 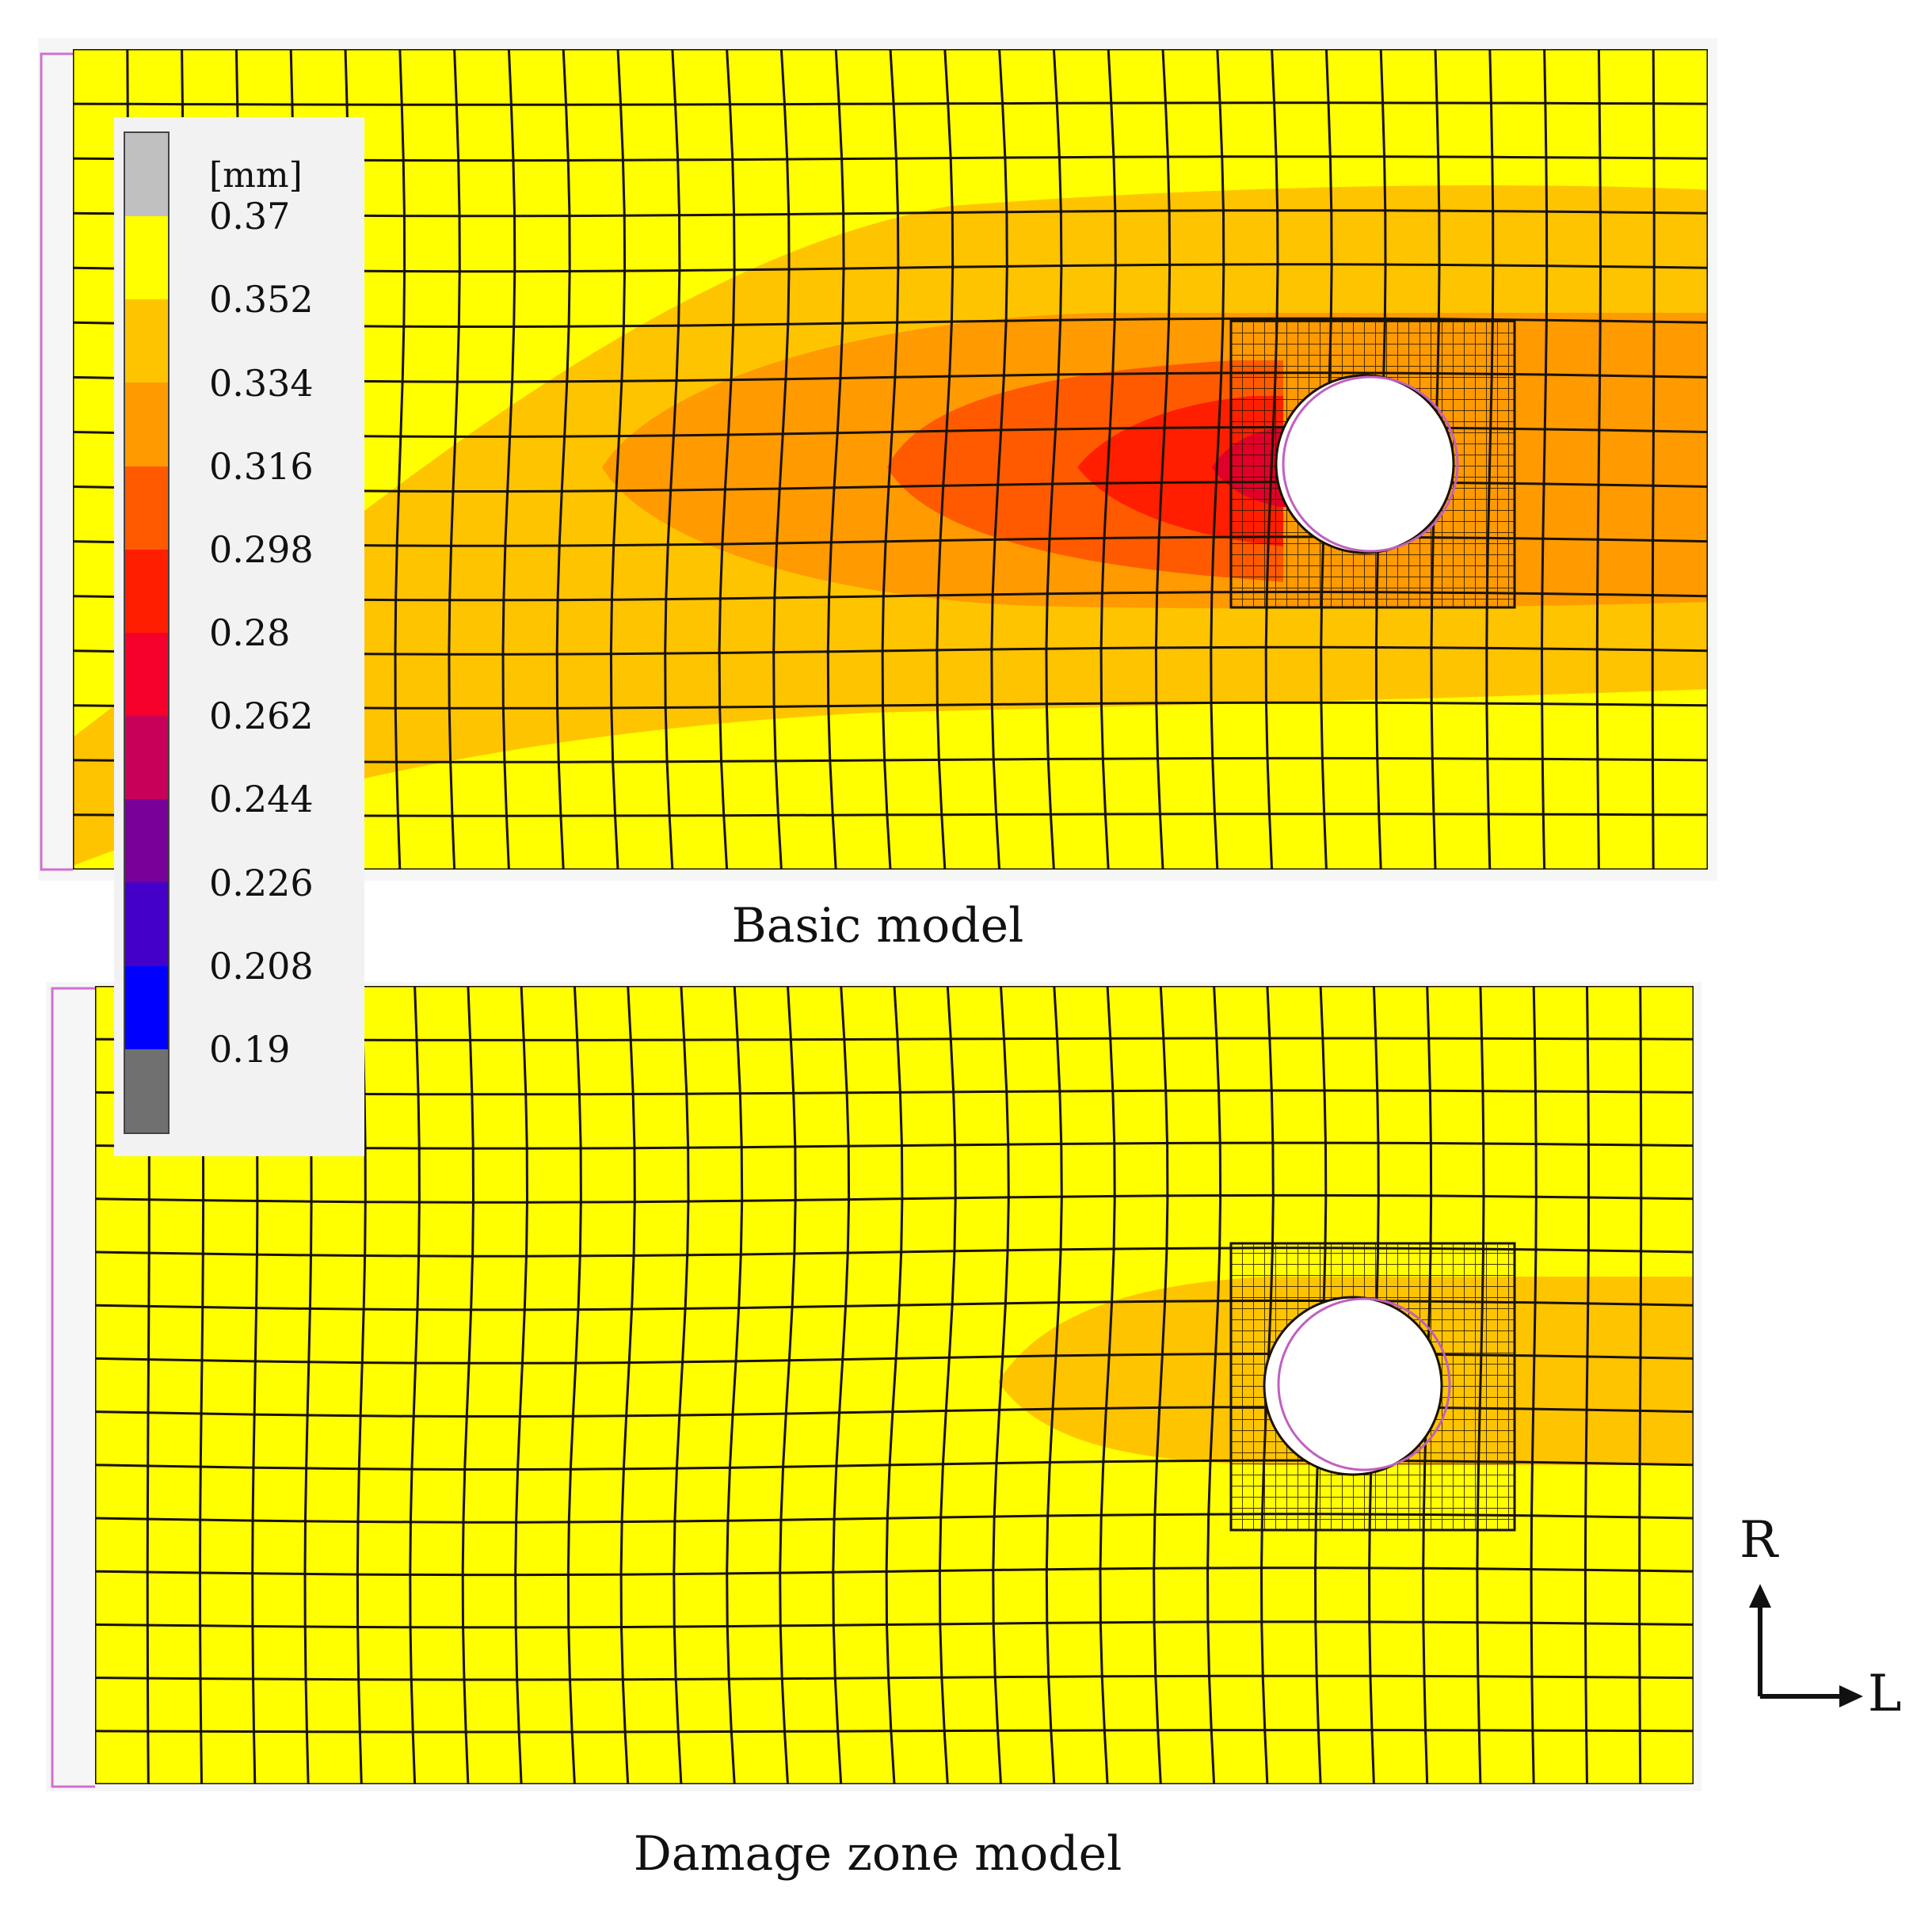 What do you see at coordinates (250, 1049) in the screenshot?
I see `legend-value-label: 0.19` at bounding box center [250, 1049].